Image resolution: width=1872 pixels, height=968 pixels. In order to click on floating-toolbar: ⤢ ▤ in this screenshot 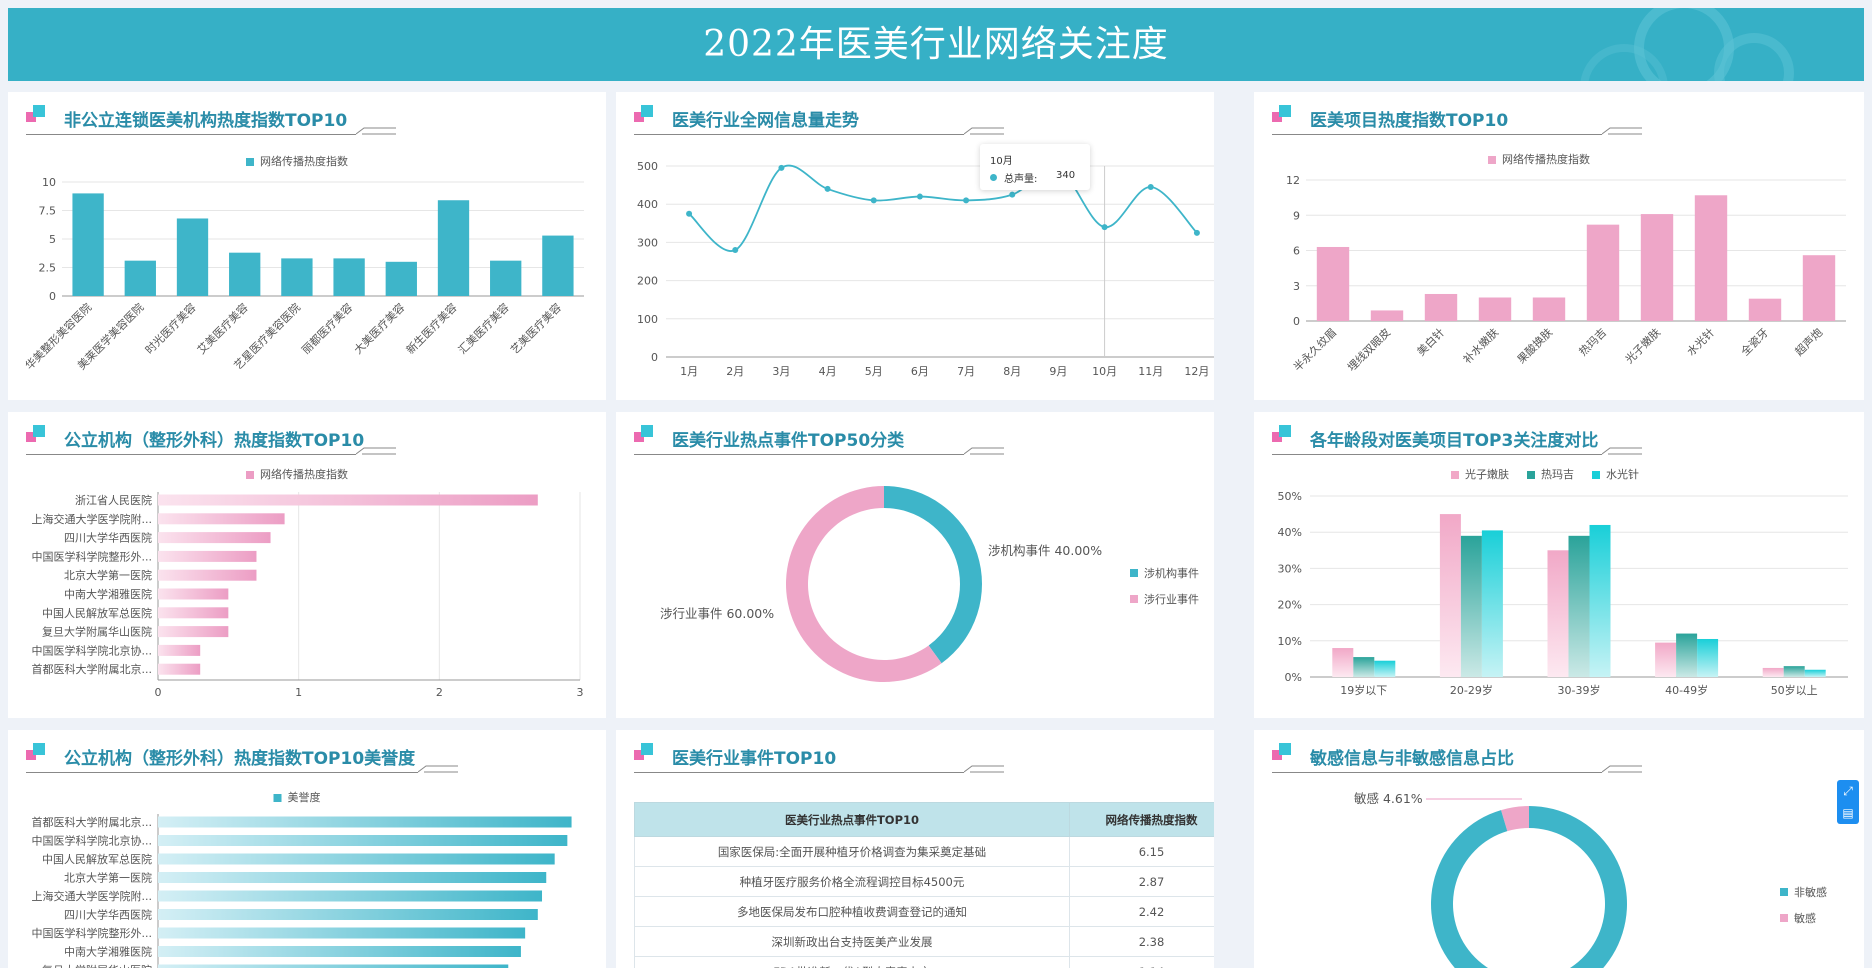, I will do `click(1848, 802)`.